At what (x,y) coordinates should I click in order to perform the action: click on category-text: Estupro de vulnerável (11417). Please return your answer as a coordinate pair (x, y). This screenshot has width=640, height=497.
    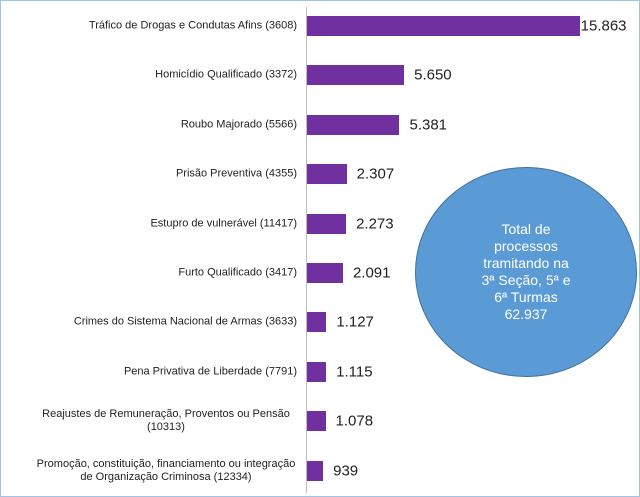
    Looking at the image, I should click on (223, 223).